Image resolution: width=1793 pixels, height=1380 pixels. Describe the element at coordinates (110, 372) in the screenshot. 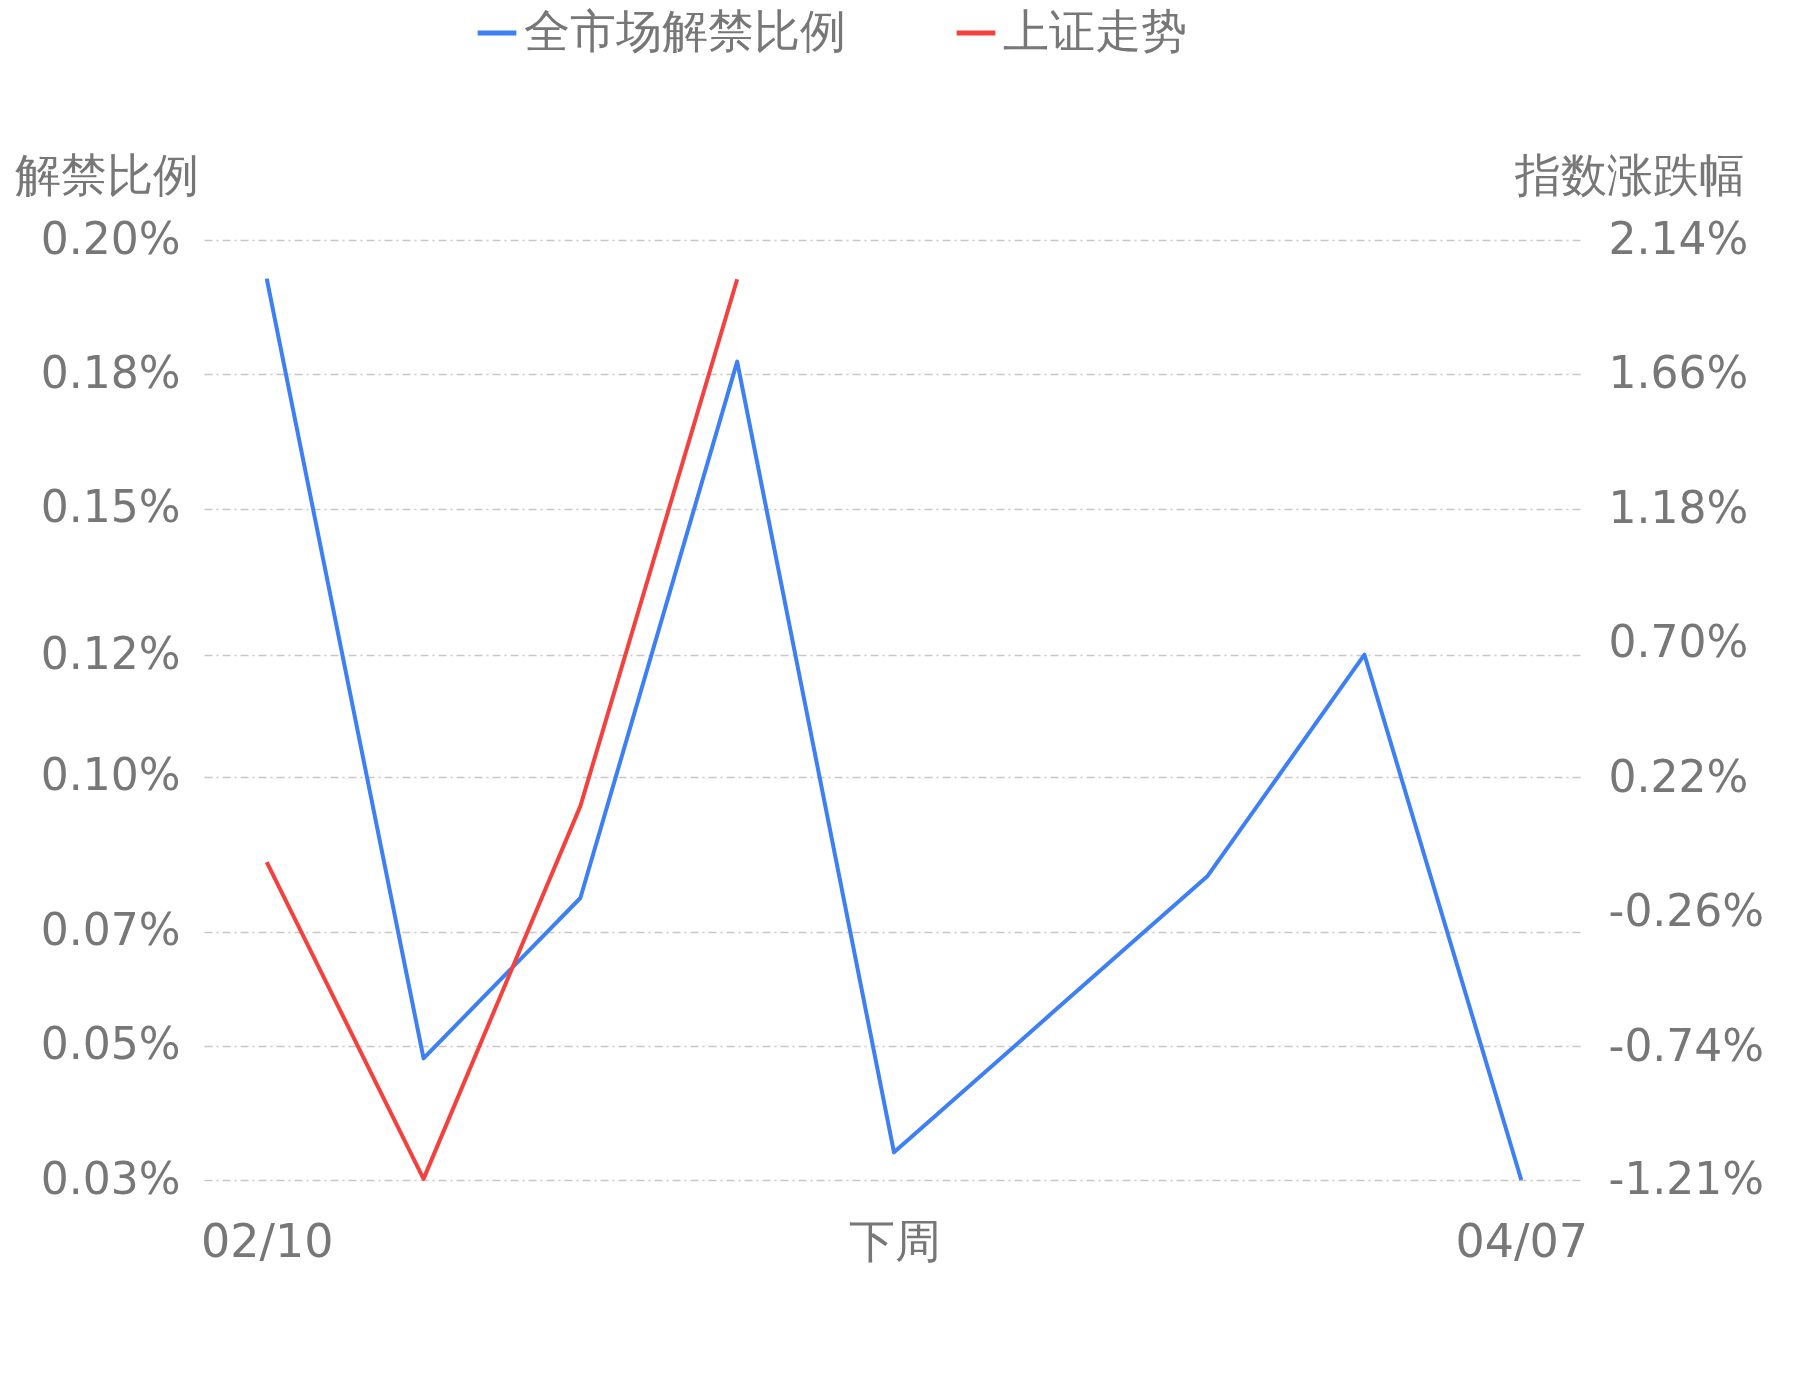

I see `y-tick-label: 0.18%` at that location.